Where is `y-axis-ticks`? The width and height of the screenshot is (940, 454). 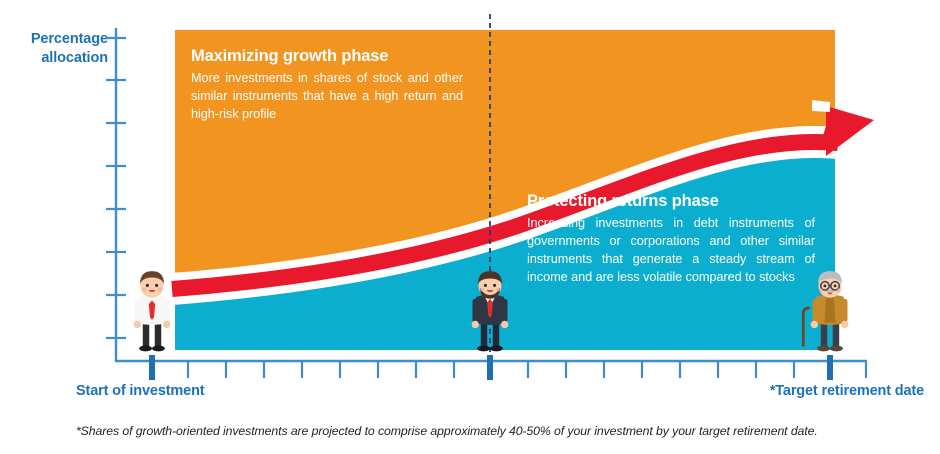 y-axis-ticks is located at coordinates (116, 188).